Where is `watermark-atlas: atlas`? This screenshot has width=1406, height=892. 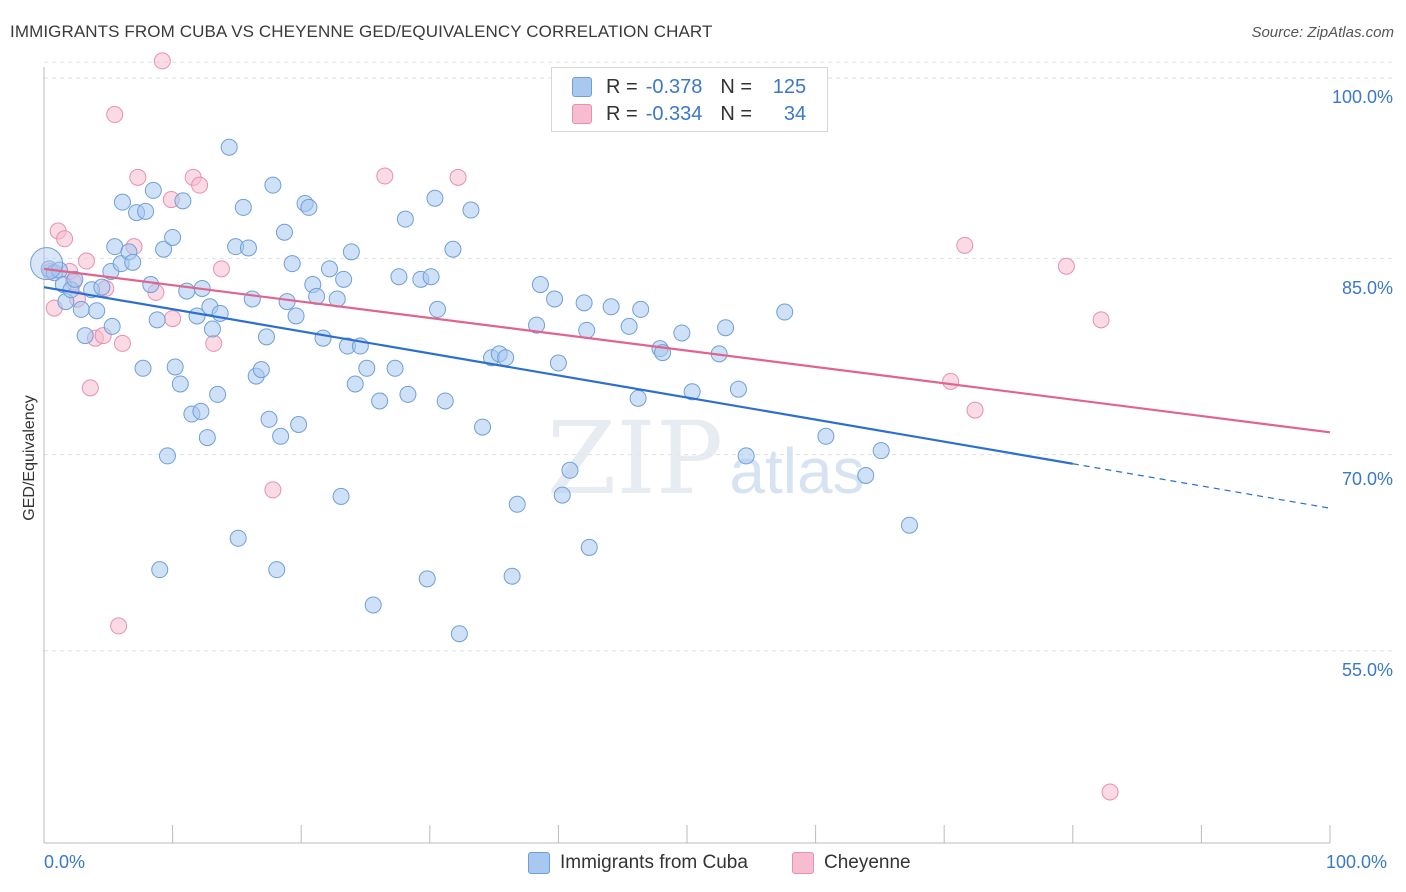 watermark-atlas: atlas is located at coordinates (796, 471).